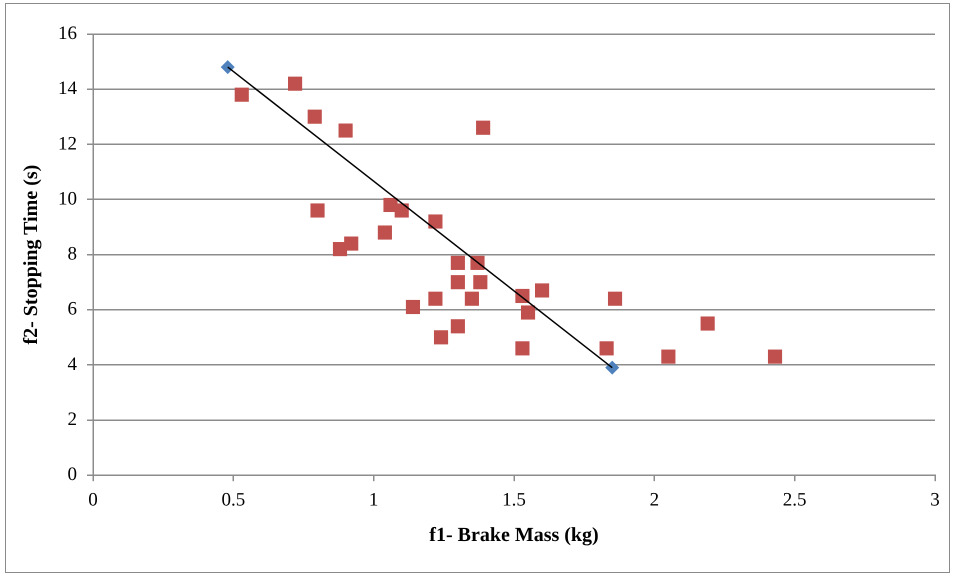 The height and width of the screenshot is (578, 957). What do you see at coordinates (67, 199) in the screenshot?
I see `y-tick-label: 10` at bounding box center [67, 199].